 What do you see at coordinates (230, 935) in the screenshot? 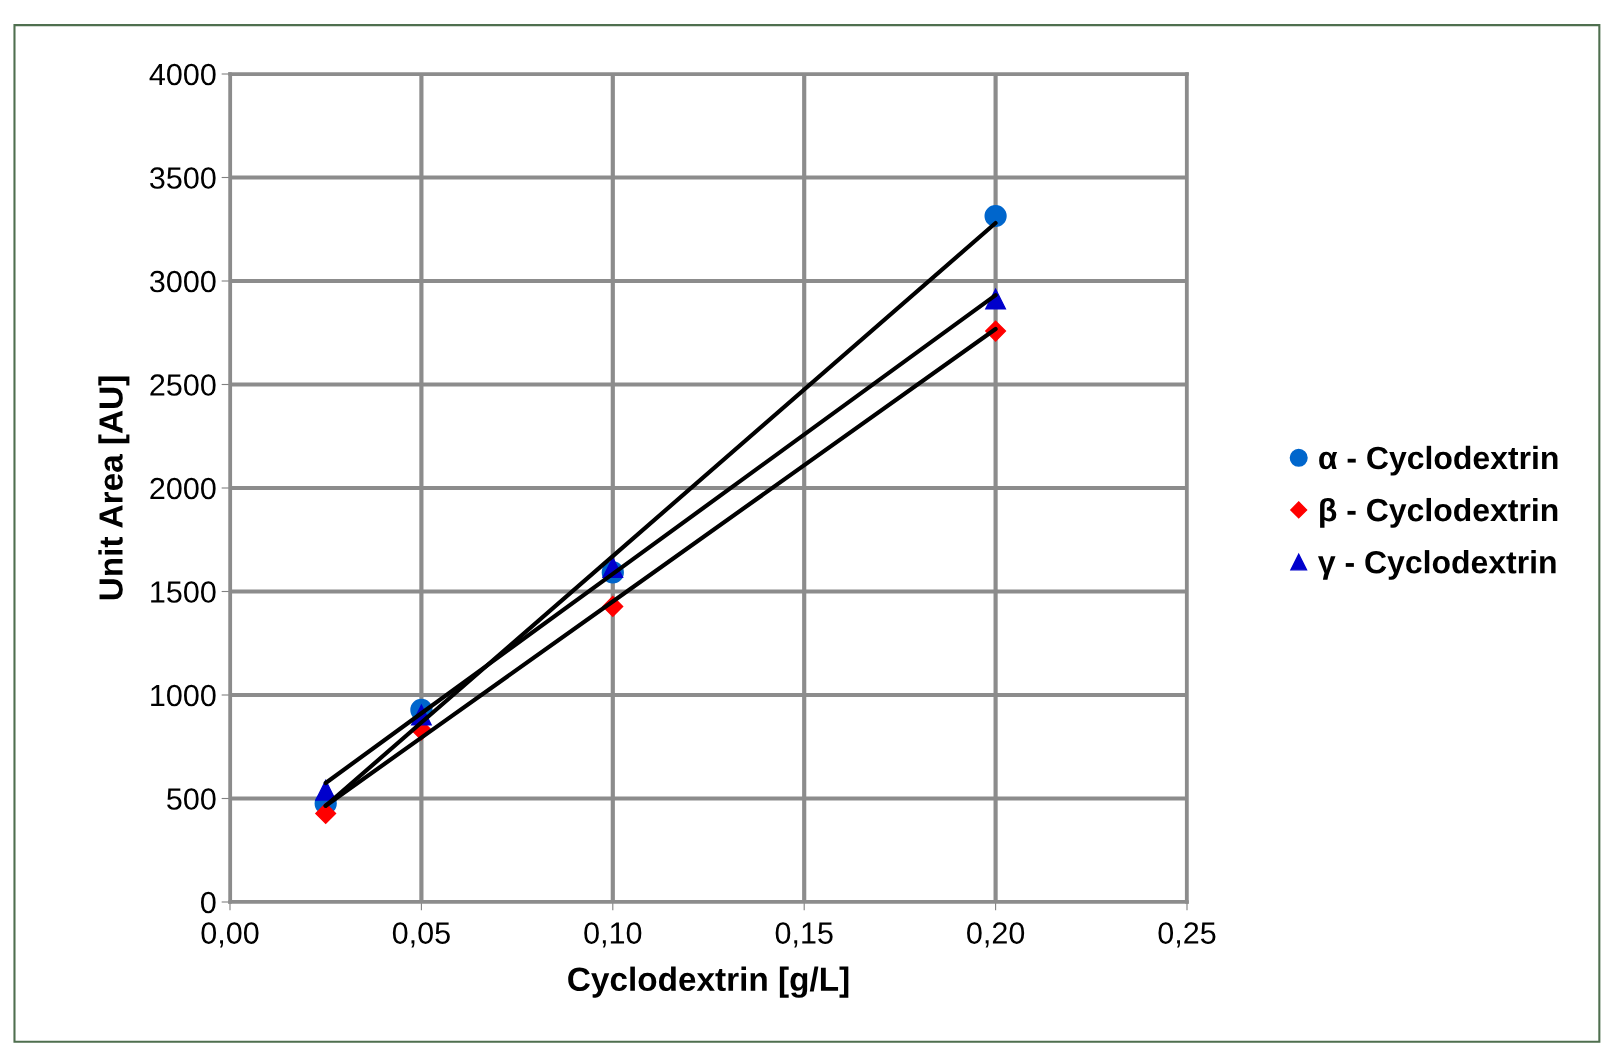
I see `x-tick-label: 0,00` at bounding box center [230, 935].